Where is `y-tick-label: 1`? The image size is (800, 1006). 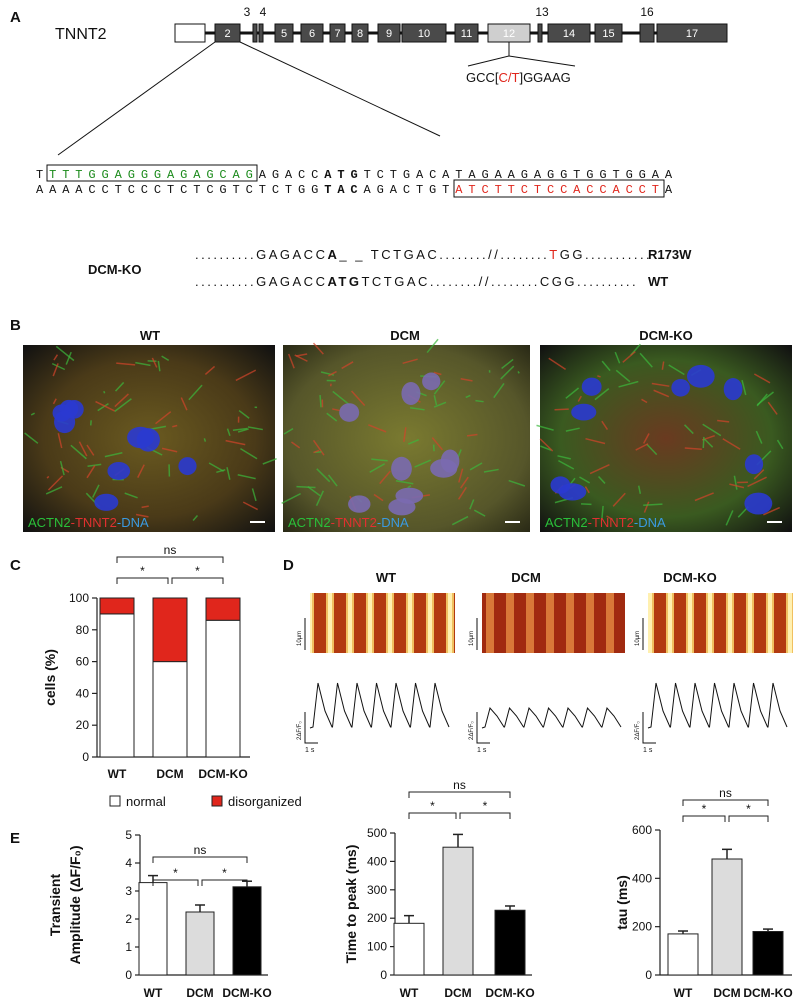 y-tick-label: 1 is located at coordinates (128, 947).